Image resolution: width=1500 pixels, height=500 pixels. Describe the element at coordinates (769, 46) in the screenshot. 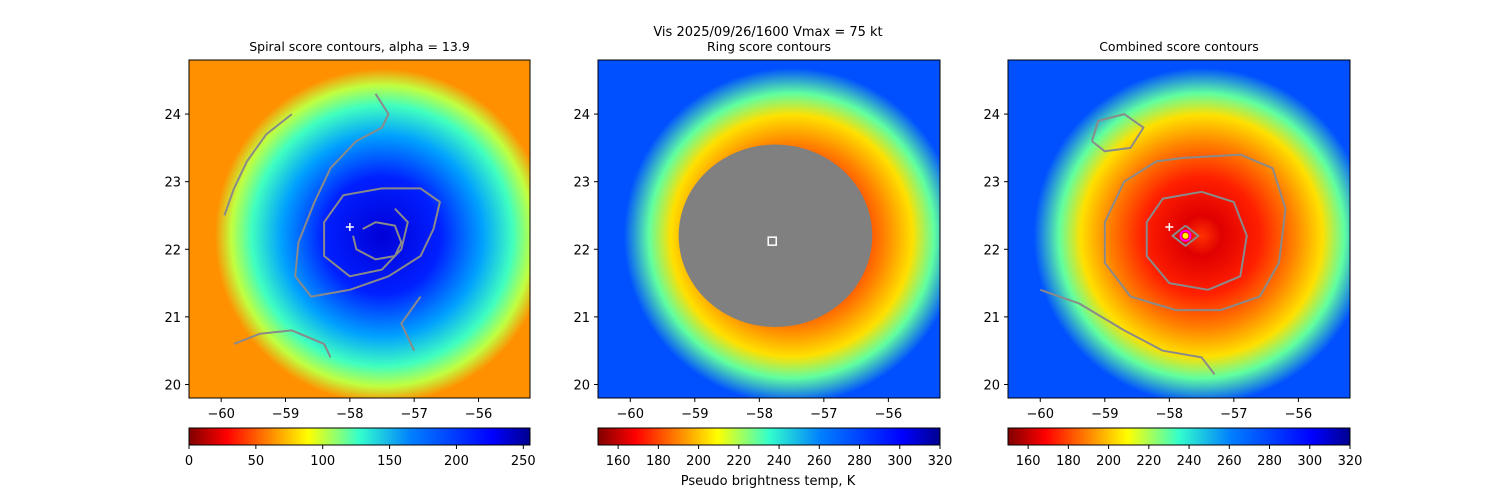

I see `panel-title: Ring score contours` at that location.